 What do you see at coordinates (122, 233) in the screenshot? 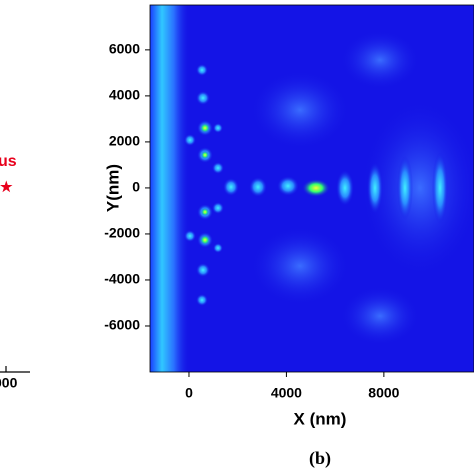
I see `y-tick-label: -2000` at bounding box center [122, 233].